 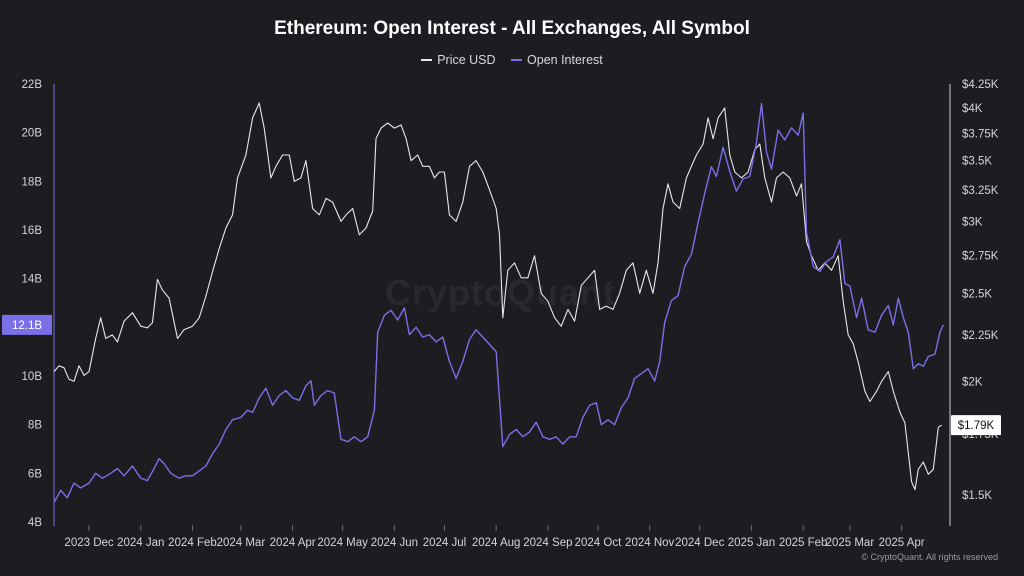 What do you see at coordinates (32, 85) in the screenshot?
I see `y-left-tick-label-0: 22B` at bounding box center [32, 85].